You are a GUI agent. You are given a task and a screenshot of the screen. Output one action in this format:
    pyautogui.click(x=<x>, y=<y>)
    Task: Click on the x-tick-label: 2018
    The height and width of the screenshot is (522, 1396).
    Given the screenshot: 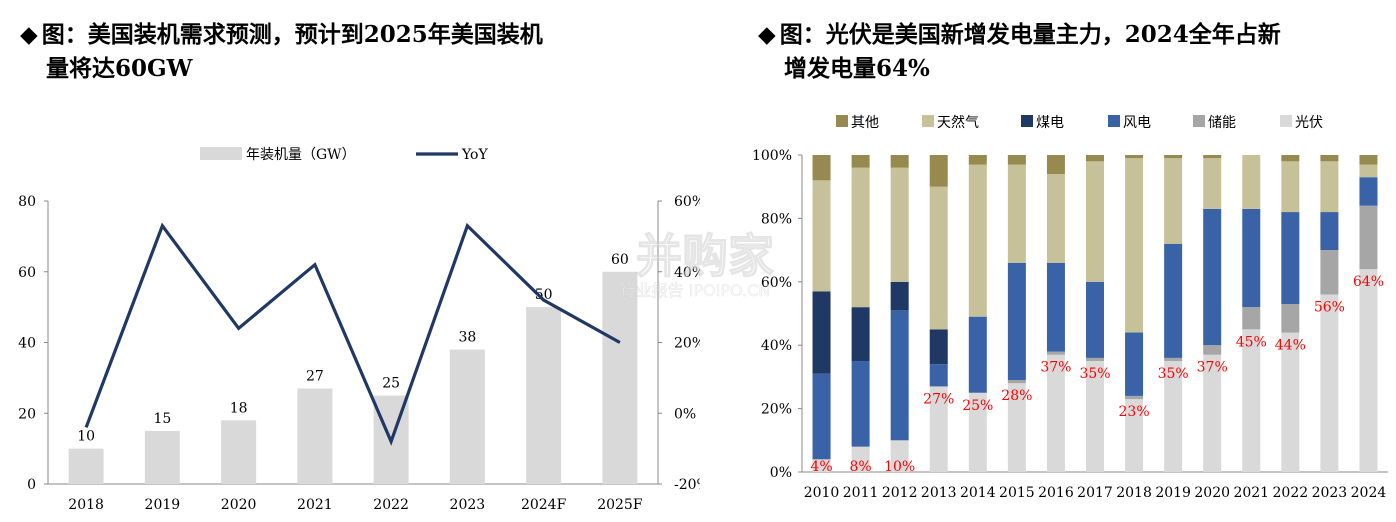 What is the action you would take?
    pyautogui.click(x=1134, y=493)
    